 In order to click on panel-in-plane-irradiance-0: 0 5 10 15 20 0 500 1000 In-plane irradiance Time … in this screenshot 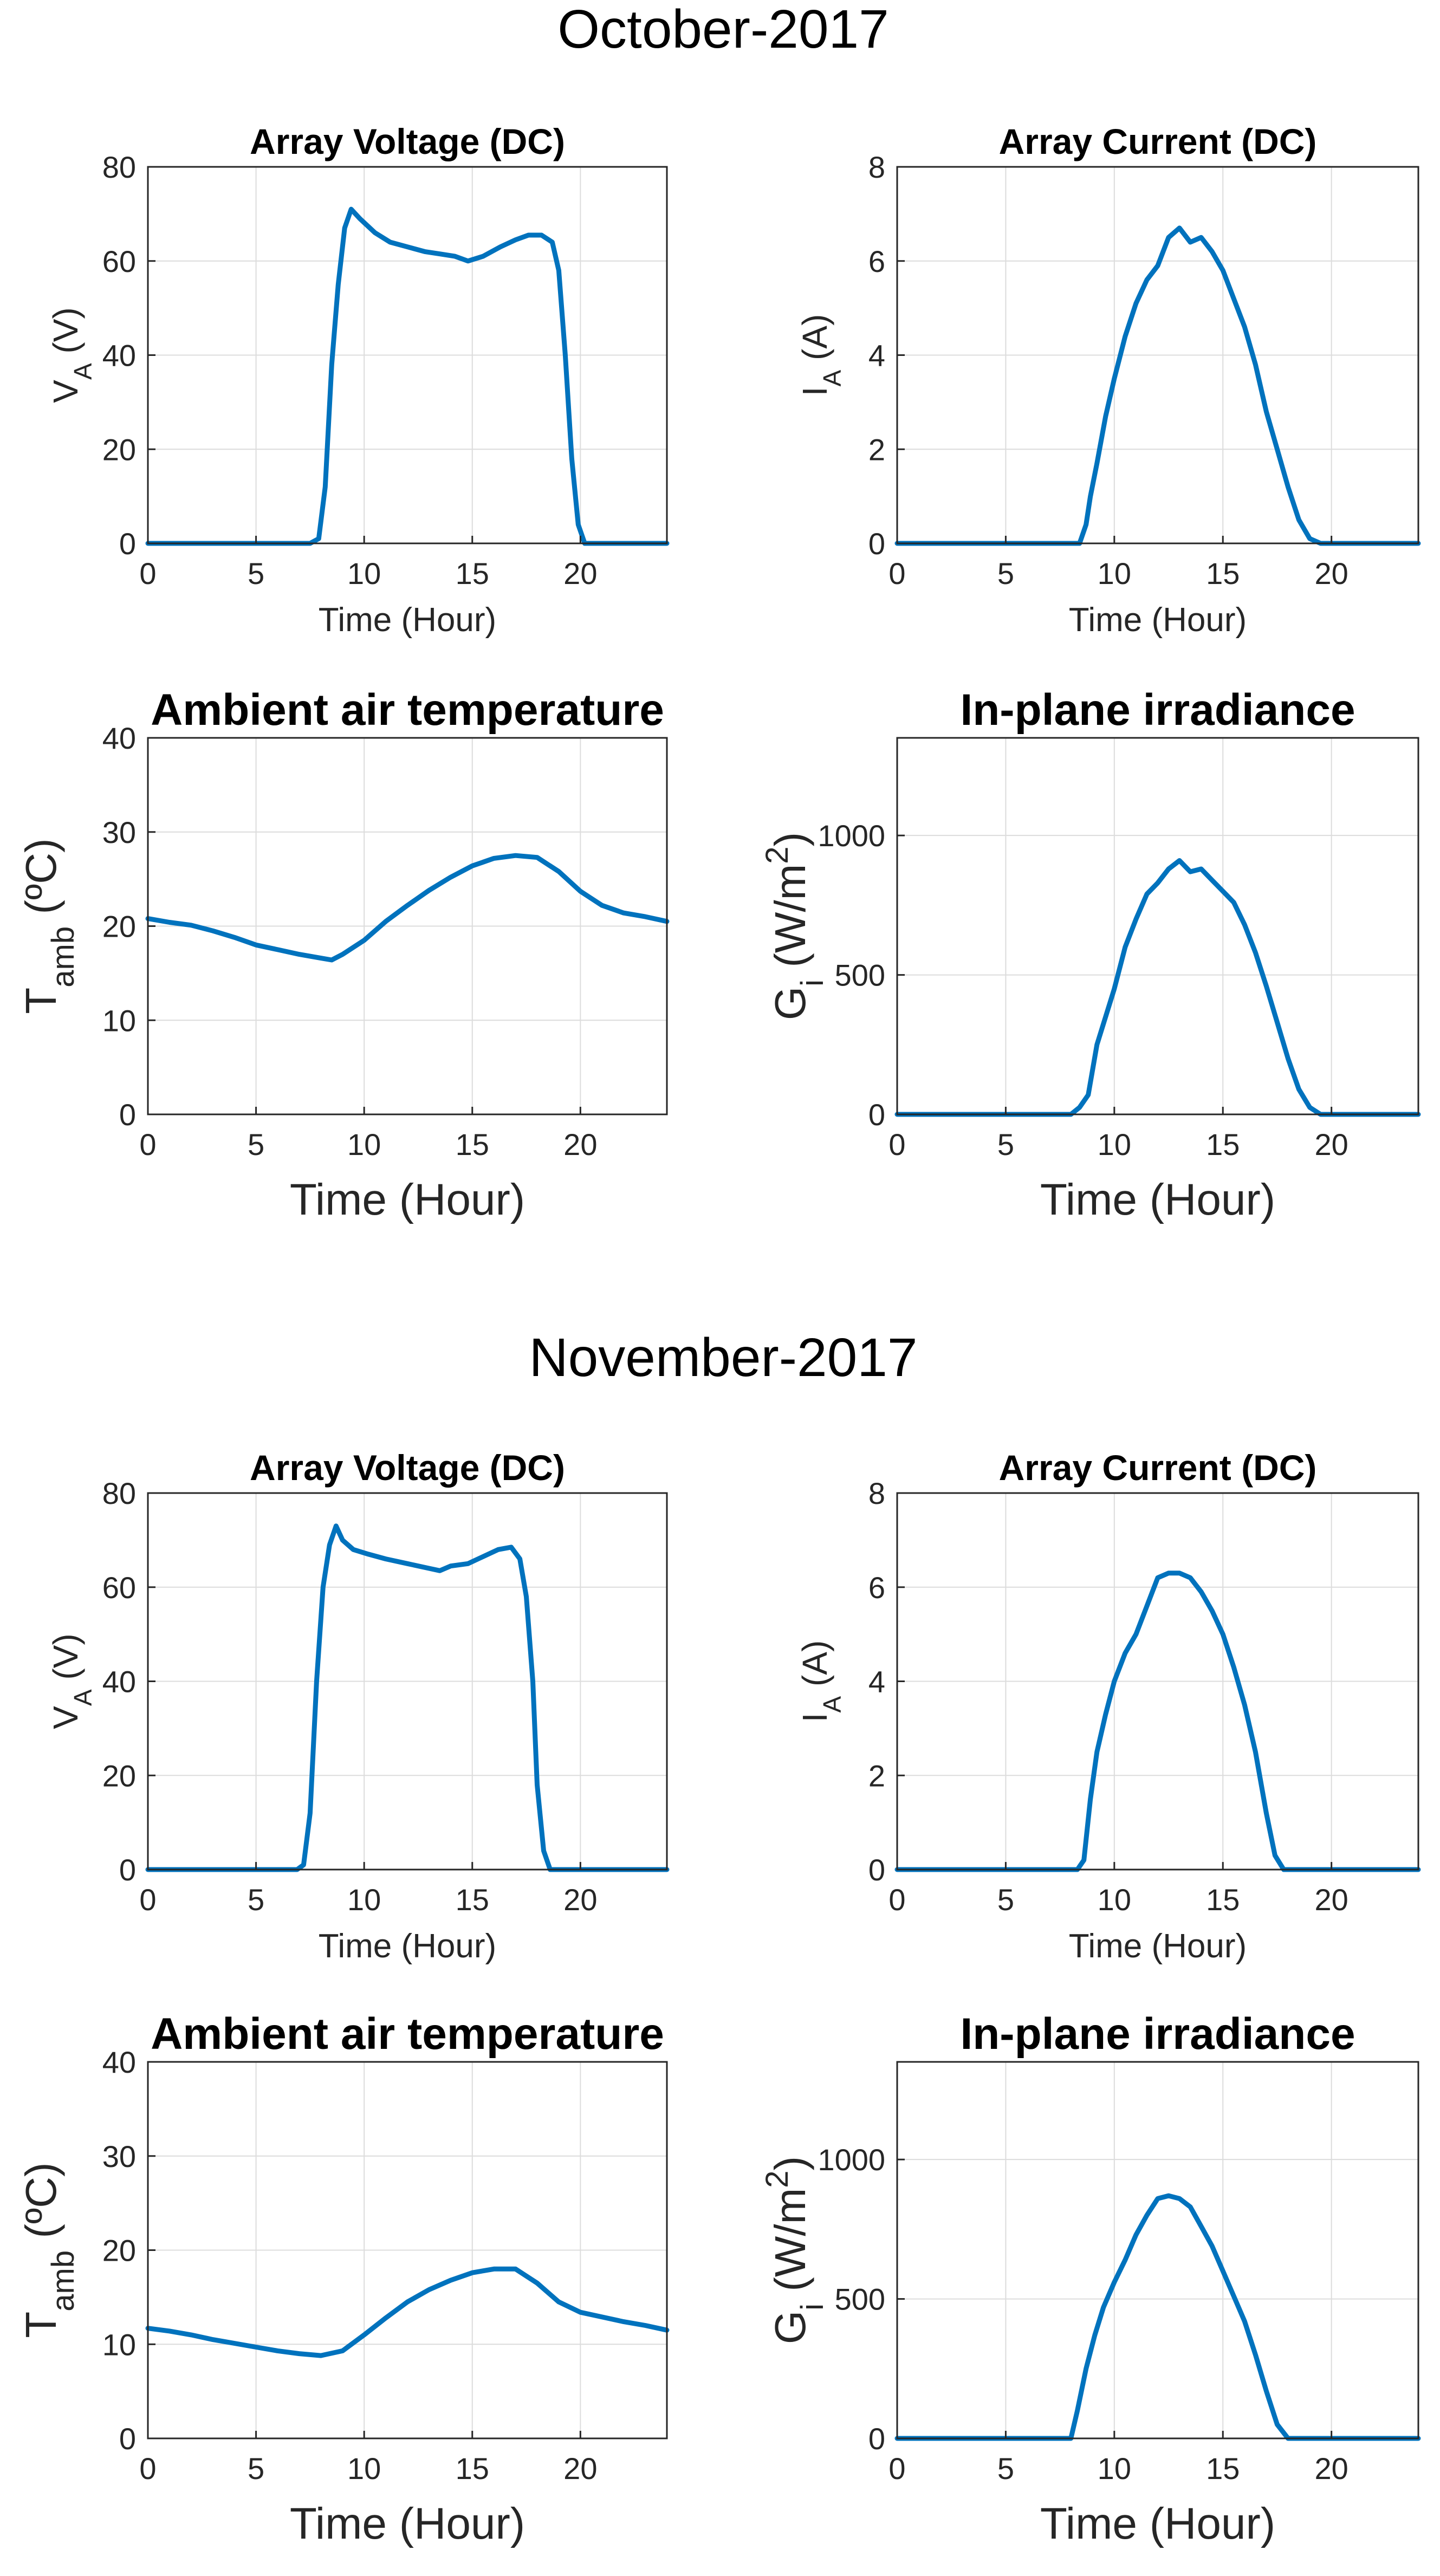, I will do `click(1091, 954)`.